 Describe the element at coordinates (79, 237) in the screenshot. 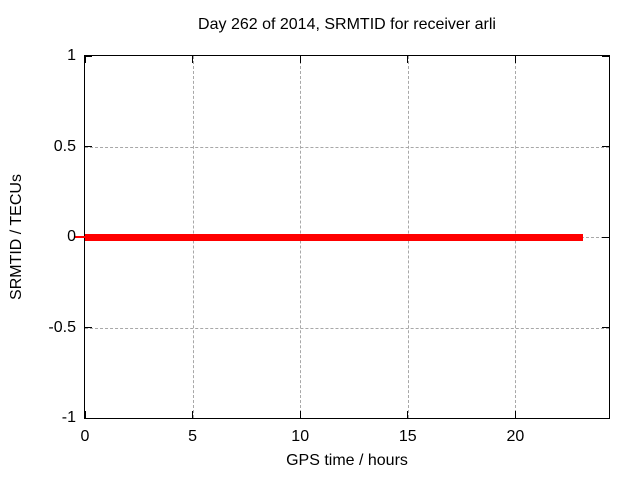

I see `series-line-left-cap` at that location.